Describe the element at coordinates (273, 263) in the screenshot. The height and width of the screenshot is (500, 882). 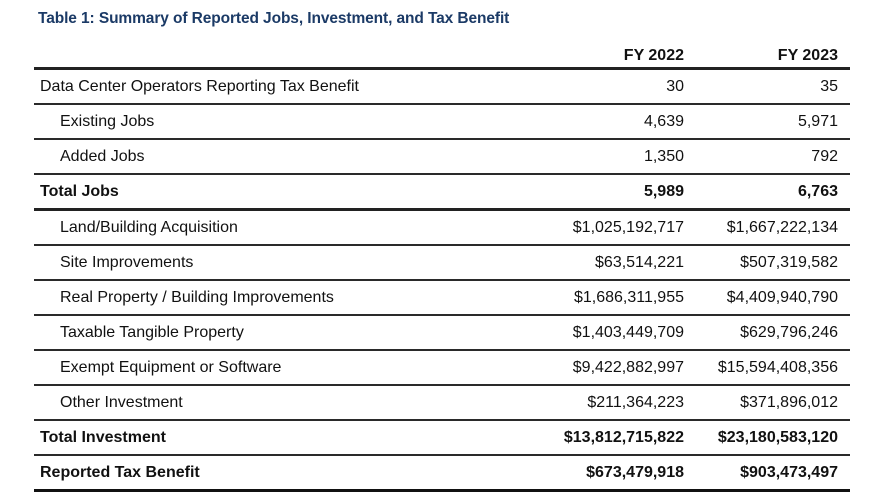
I see `row-label: Site Improvements` at that location.